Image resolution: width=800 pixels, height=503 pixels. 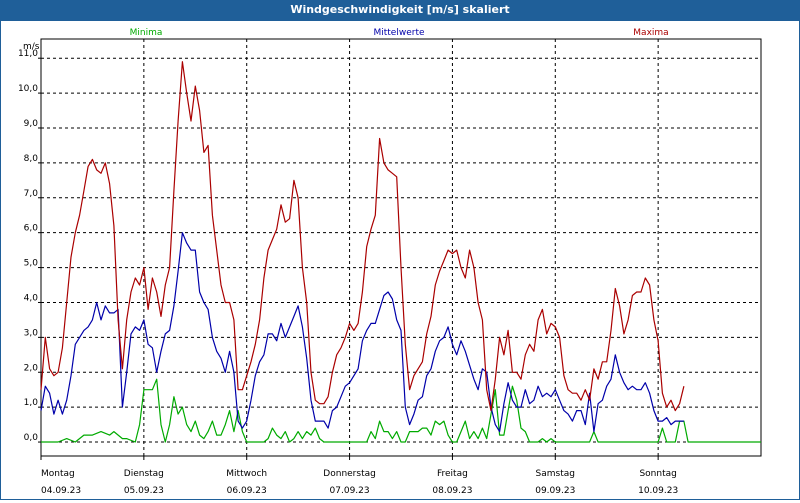 I want to click on y-axis-label: m/s, so click(x=31, y=47).